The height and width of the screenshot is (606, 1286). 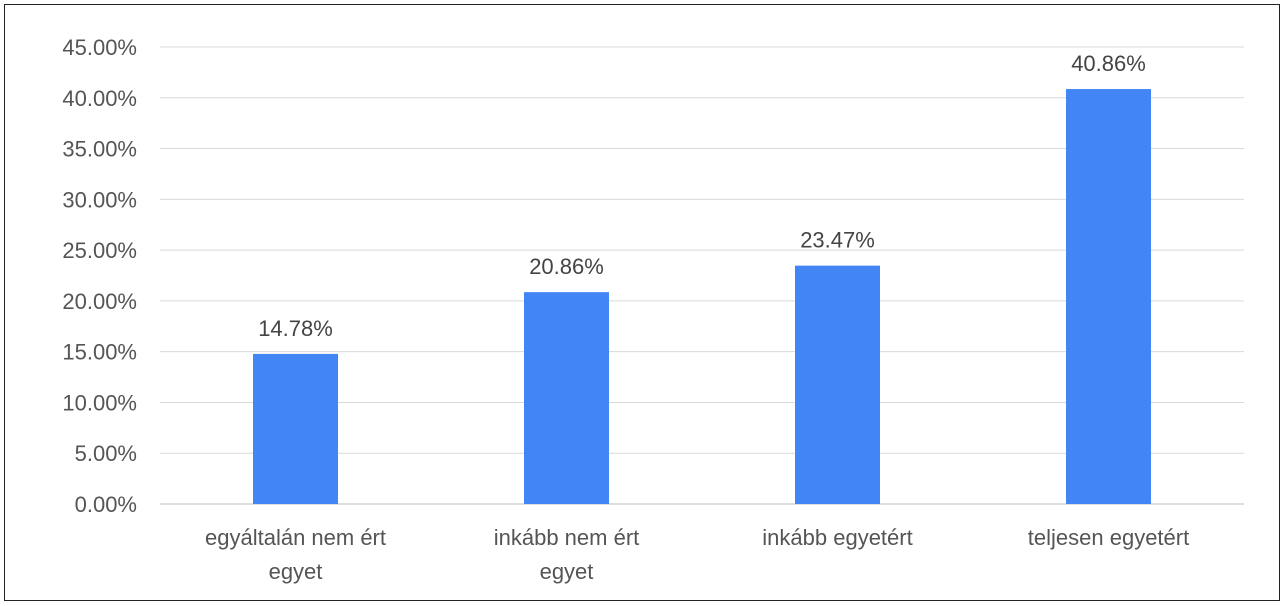 I want to click on data-label: 23.47%, so click(x=837, y=240).